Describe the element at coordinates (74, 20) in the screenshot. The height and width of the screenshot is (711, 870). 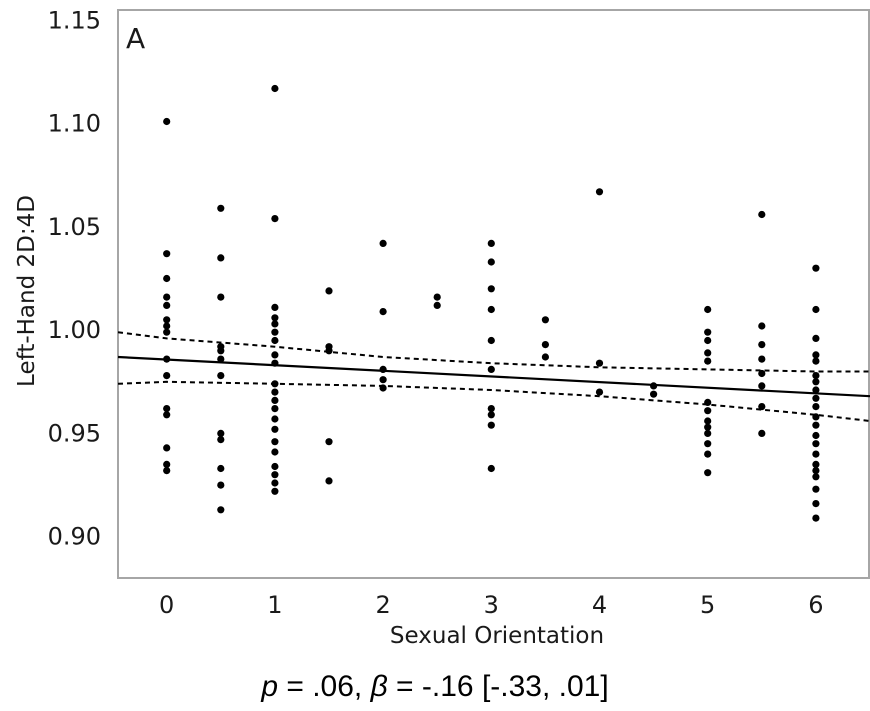
I see `y-tick-label: 1.15` at that location.